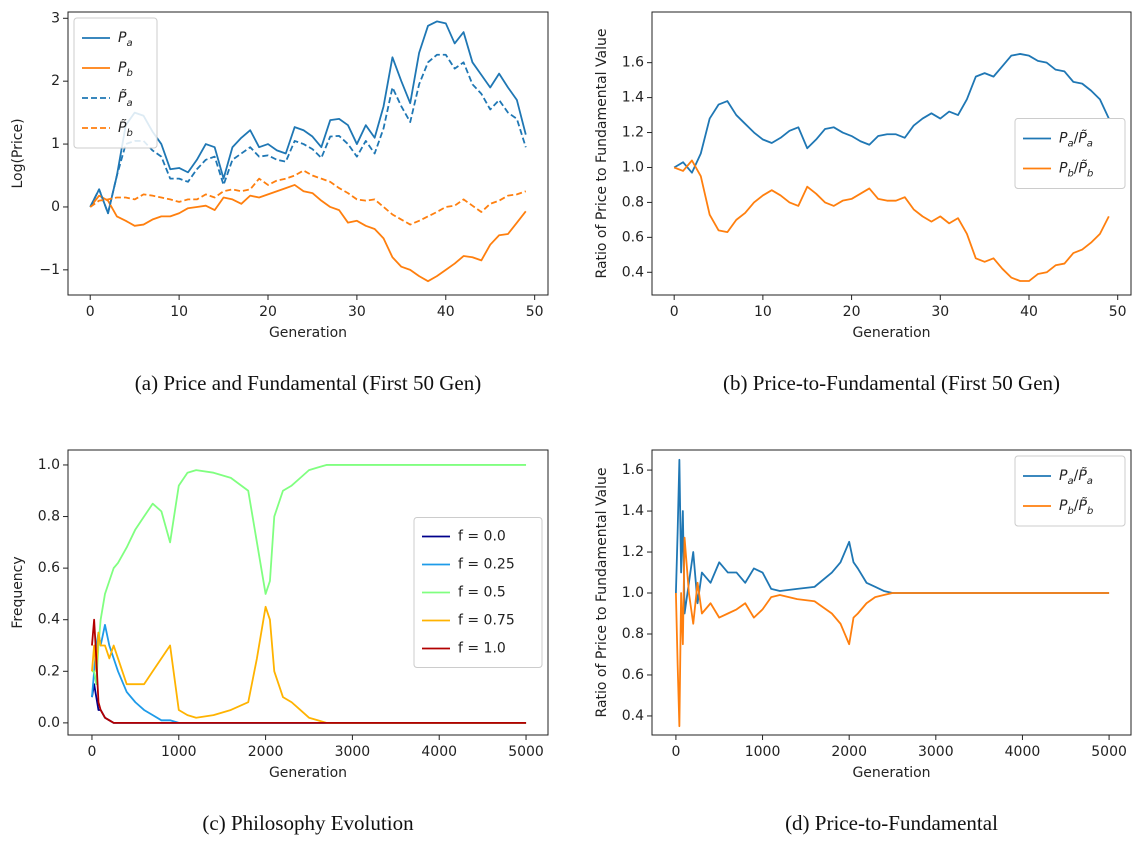 This screenshot has height=846, width=1134. Describe the element at coordinates (486, 565) in the screenshot. I see `legend-label: f = 0.25` at that location.